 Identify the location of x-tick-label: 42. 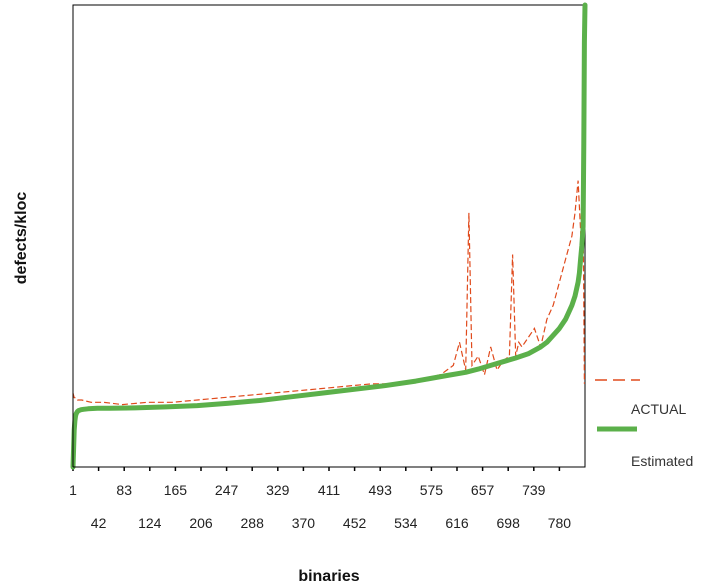
(99, 523).